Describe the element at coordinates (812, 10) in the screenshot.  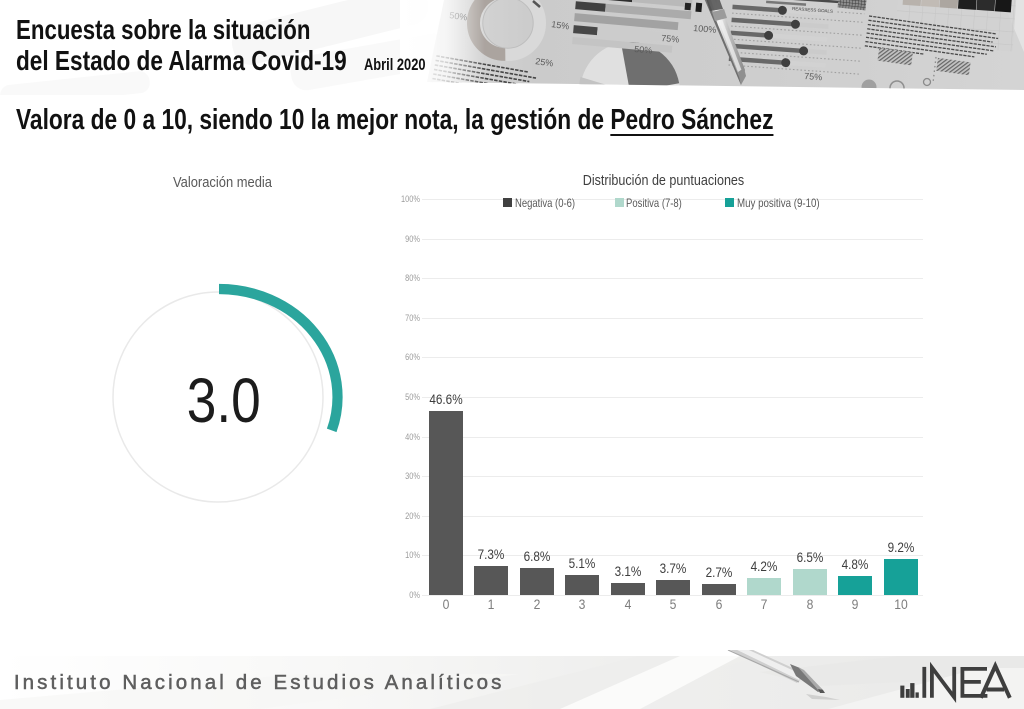
I see `svg-text: REASSESS GOALS` at that location.